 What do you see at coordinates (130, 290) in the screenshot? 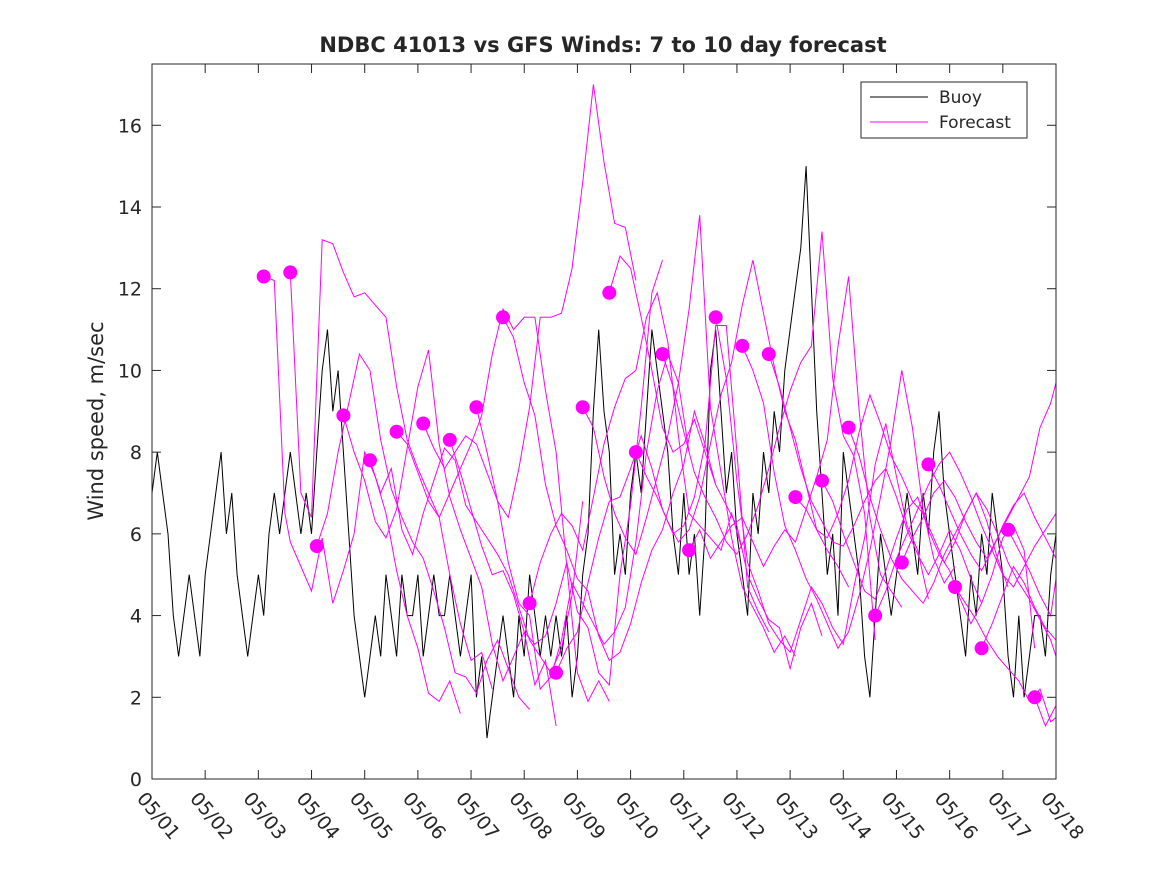
I see `y-tick-label: 12` at bounding box center [130, 290].